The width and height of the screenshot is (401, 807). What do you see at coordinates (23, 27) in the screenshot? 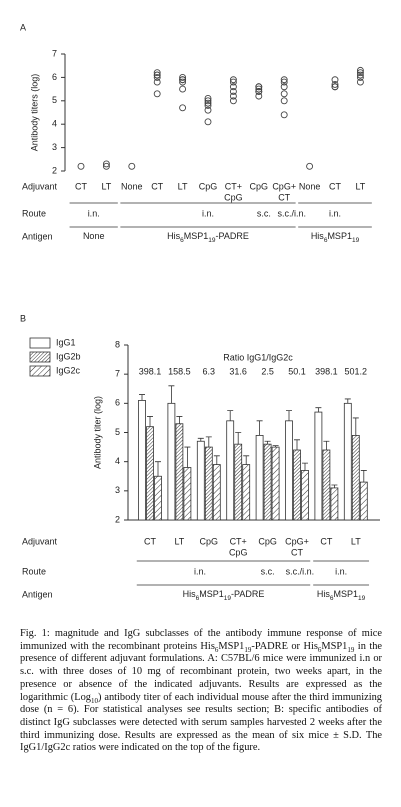
I see `panel-label: A` at bounding box center [23, 27].